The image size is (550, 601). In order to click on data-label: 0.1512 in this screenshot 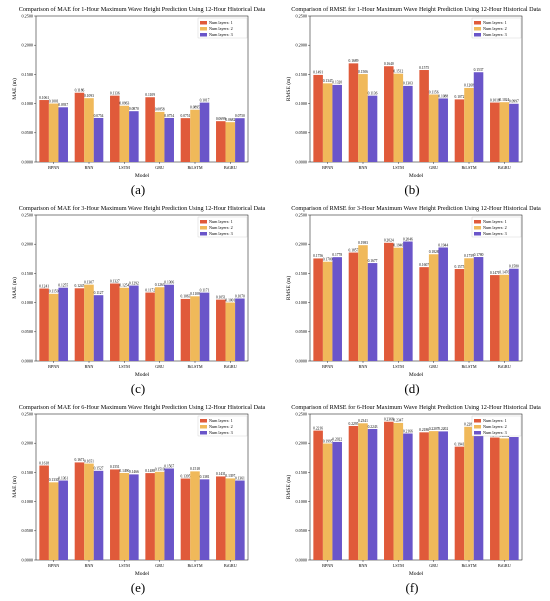, I will do `click(398, 71)`.